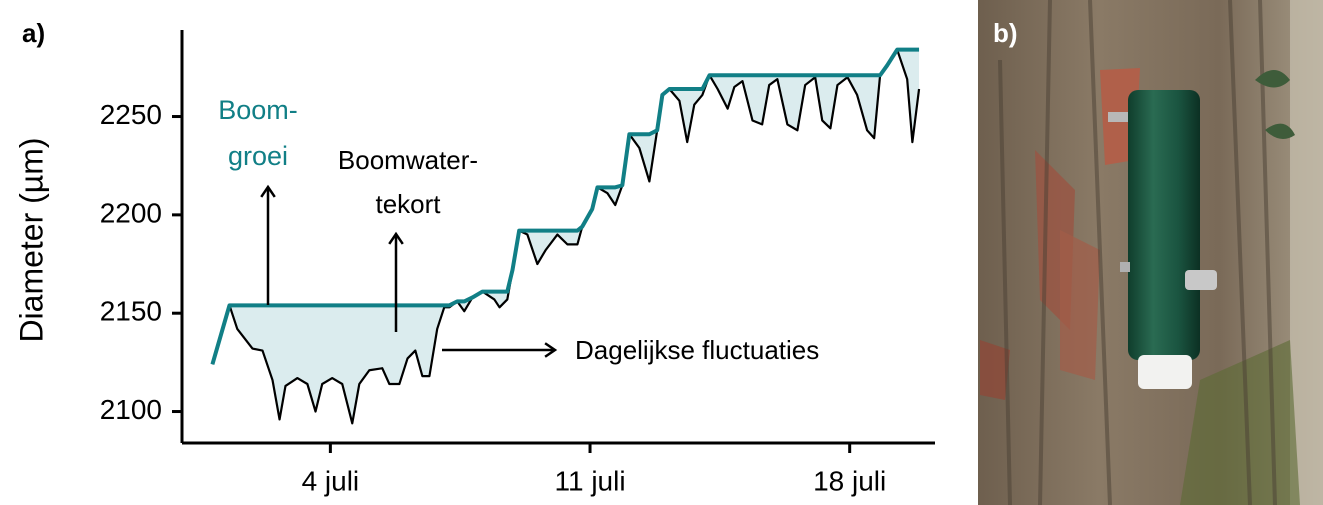 This screenshot has height=505, width=1323. What do you see at coordinates (849, 480) in the screenshot?
I see `x-tick-label: 18 juli` at bounding box center [849, 480].